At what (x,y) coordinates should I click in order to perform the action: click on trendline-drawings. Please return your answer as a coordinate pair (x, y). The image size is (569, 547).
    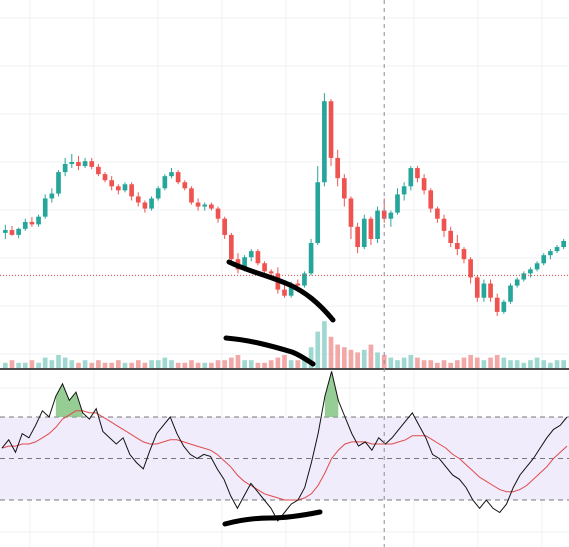
    Looking at the image, I should click on (279, 393).